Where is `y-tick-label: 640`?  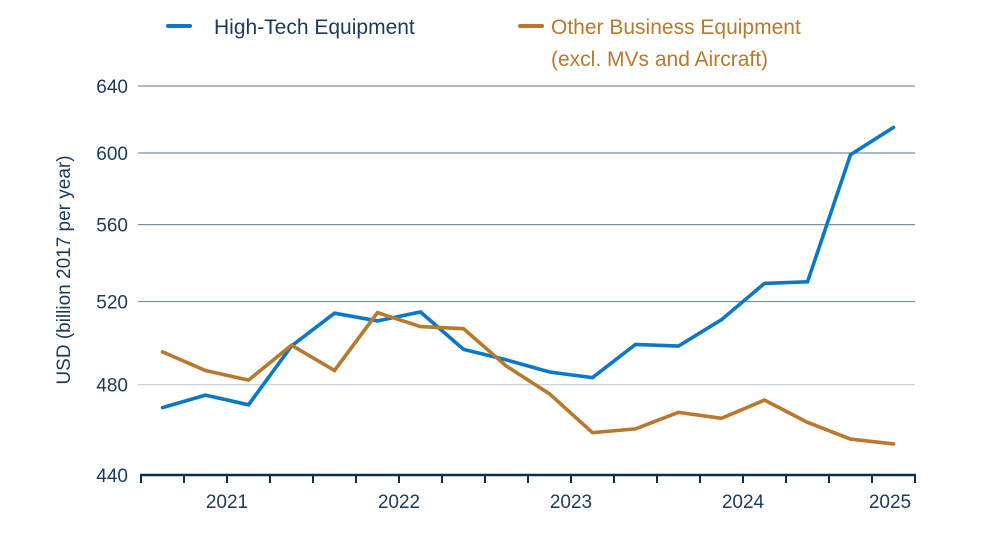
y-tick-label: 640 is located at coordinates (112, 87).